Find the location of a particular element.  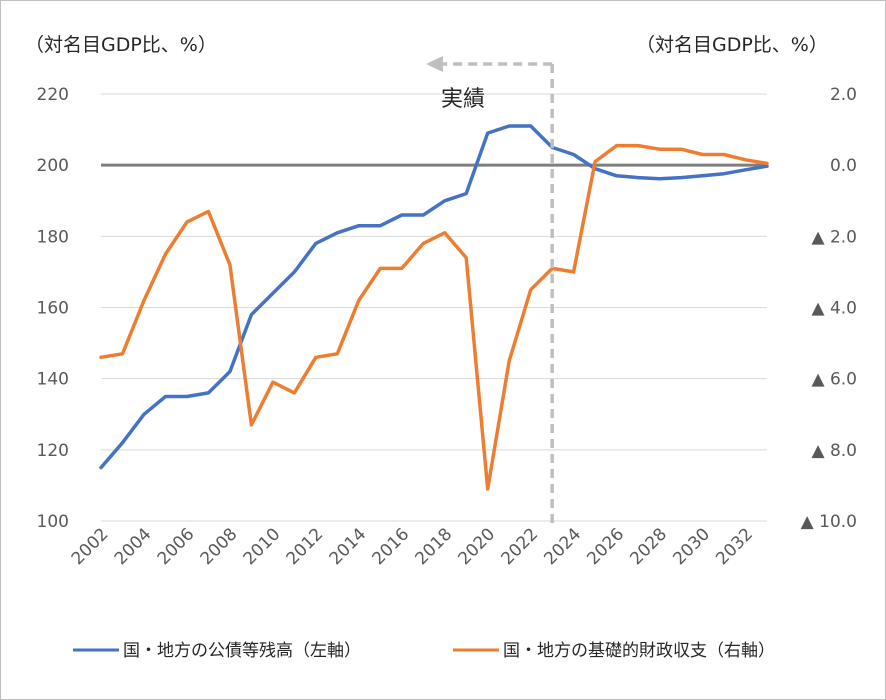

legend: 国・地方の公債等残高（左軸） 国・地方の基礎的財政収支（右軸） is located at coordinates (424, 651).